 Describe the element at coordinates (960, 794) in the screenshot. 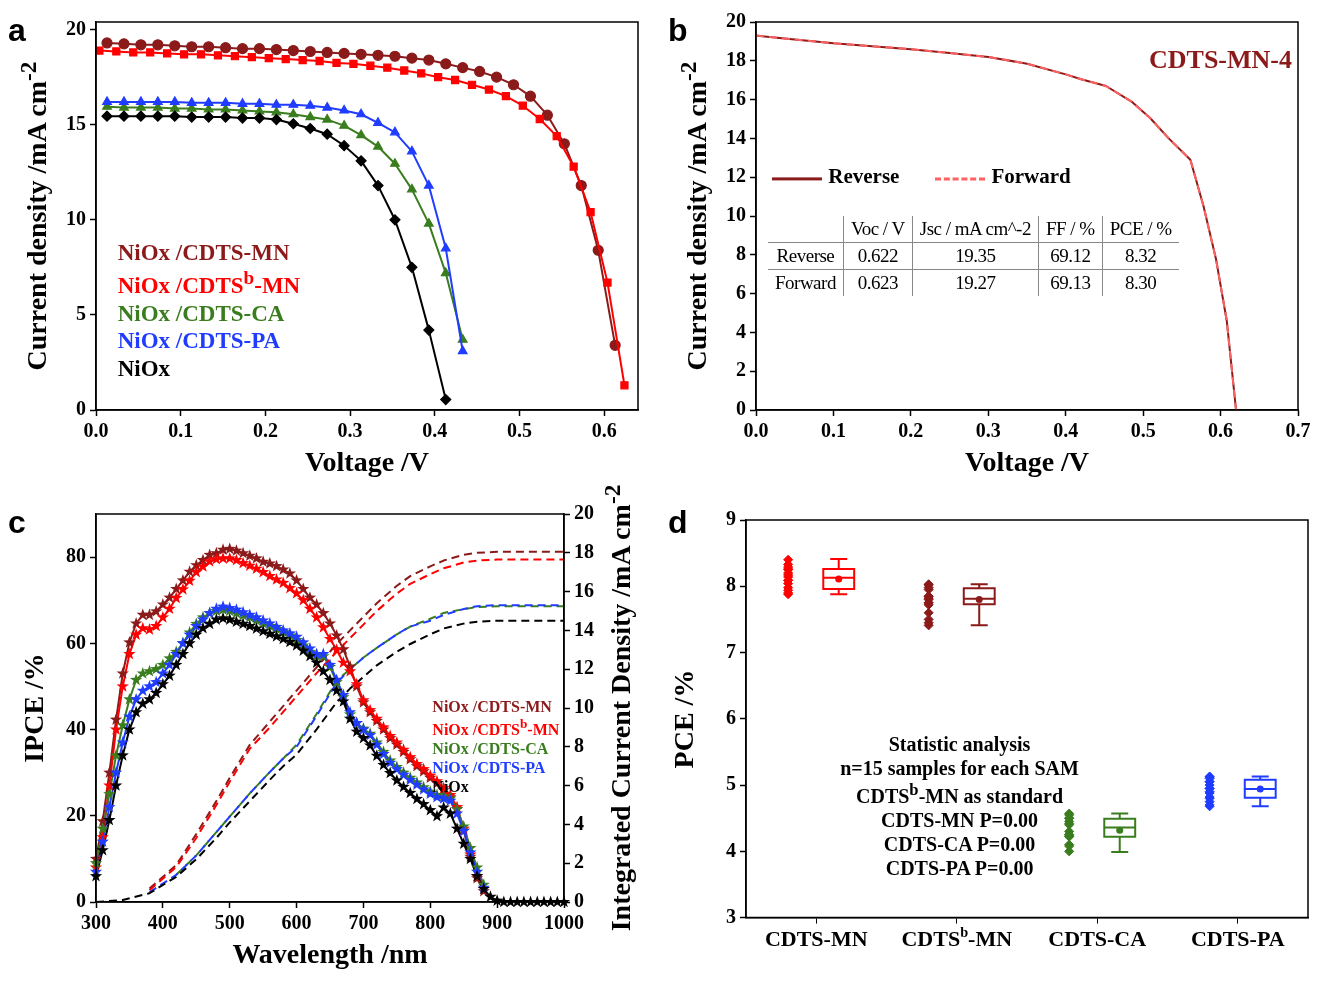

I see `annotation: CDTS$^{b}$-MN as standard` at that location.